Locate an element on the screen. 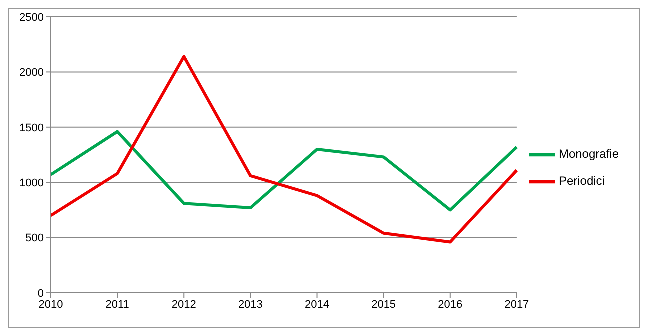  y-tick-label: 2500 is located at coordinates (32, 18).